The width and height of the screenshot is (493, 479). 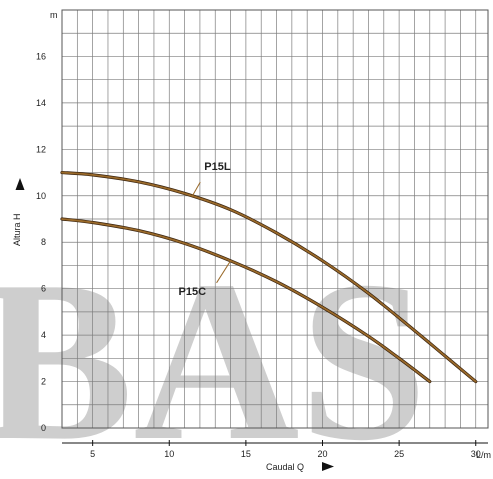 What do you see at coordinates (246, 454) in the screenshot?
I see `x-tick-label: 15` at bounding box center [246, 454].